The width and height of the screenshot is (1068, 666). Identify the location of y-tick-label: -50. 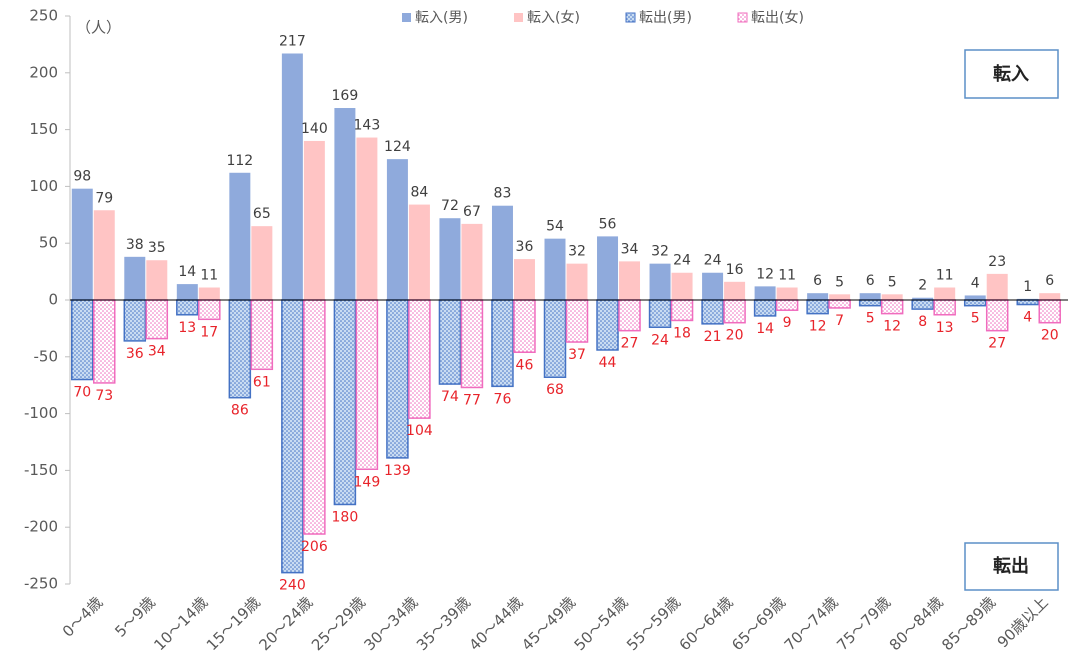
(46, 356).